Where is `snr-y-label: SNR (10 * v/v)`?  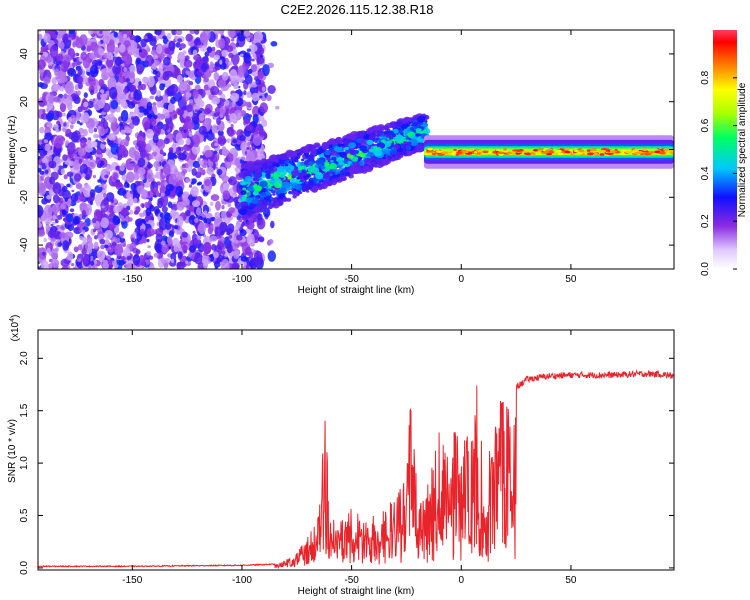 snr-y-label: SNR (10 * v/v) is located at coordinates (12, 451).